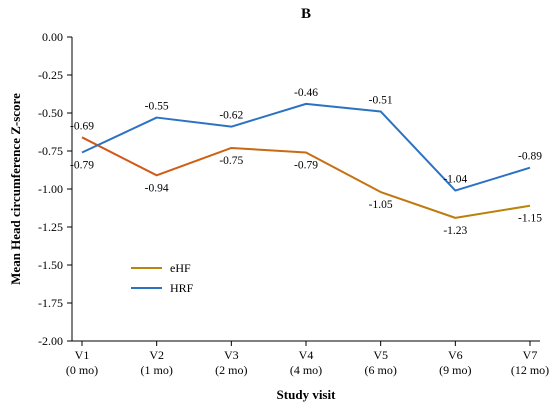  What do you see at coordinates (156, 355) in the screenshot?
I see `x-tick-label: V2` at bounding box center [156, 355].